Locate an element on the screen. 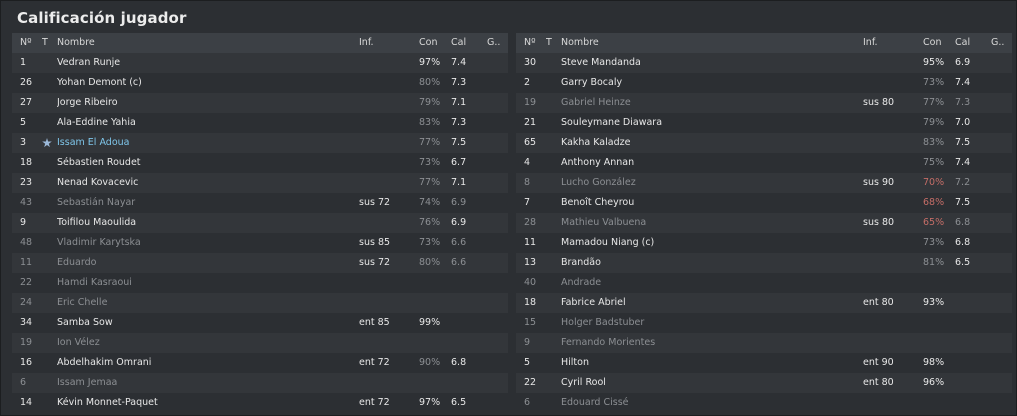 Image resolution: width=1017 pixels, height=416 pixels. table-row: 48 Vladimir Karytska sus 85 73% 6.6 is located at coordinates (260, 243).